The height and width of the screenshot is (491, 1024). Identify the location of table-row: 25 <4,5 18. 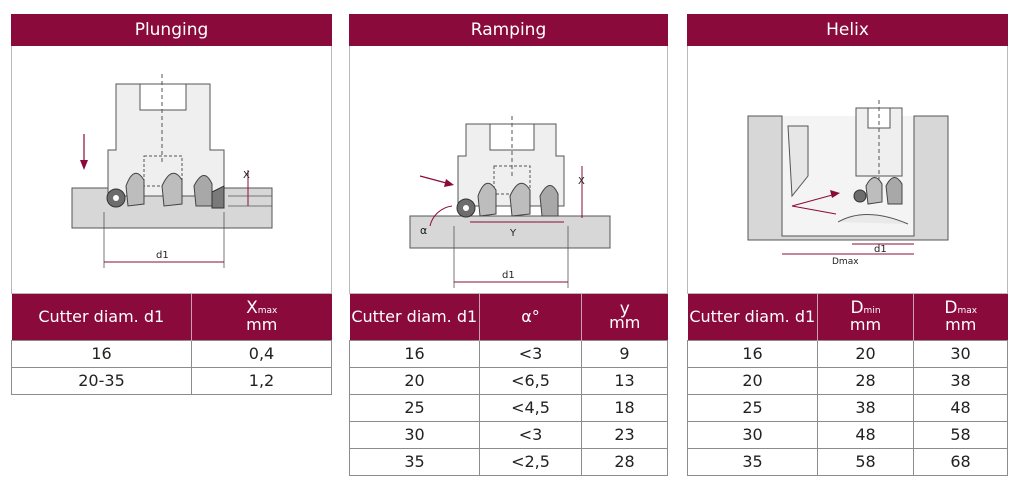
(508, 407).